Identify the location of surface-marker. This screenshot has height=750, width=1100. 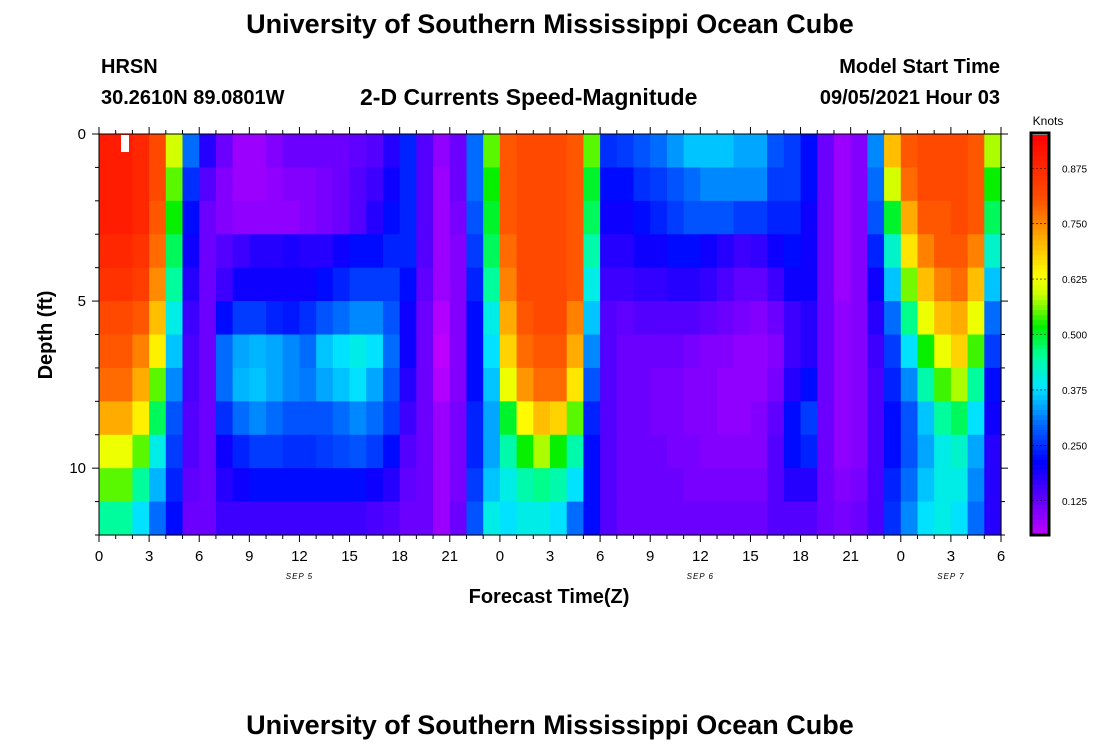
(125, 143).